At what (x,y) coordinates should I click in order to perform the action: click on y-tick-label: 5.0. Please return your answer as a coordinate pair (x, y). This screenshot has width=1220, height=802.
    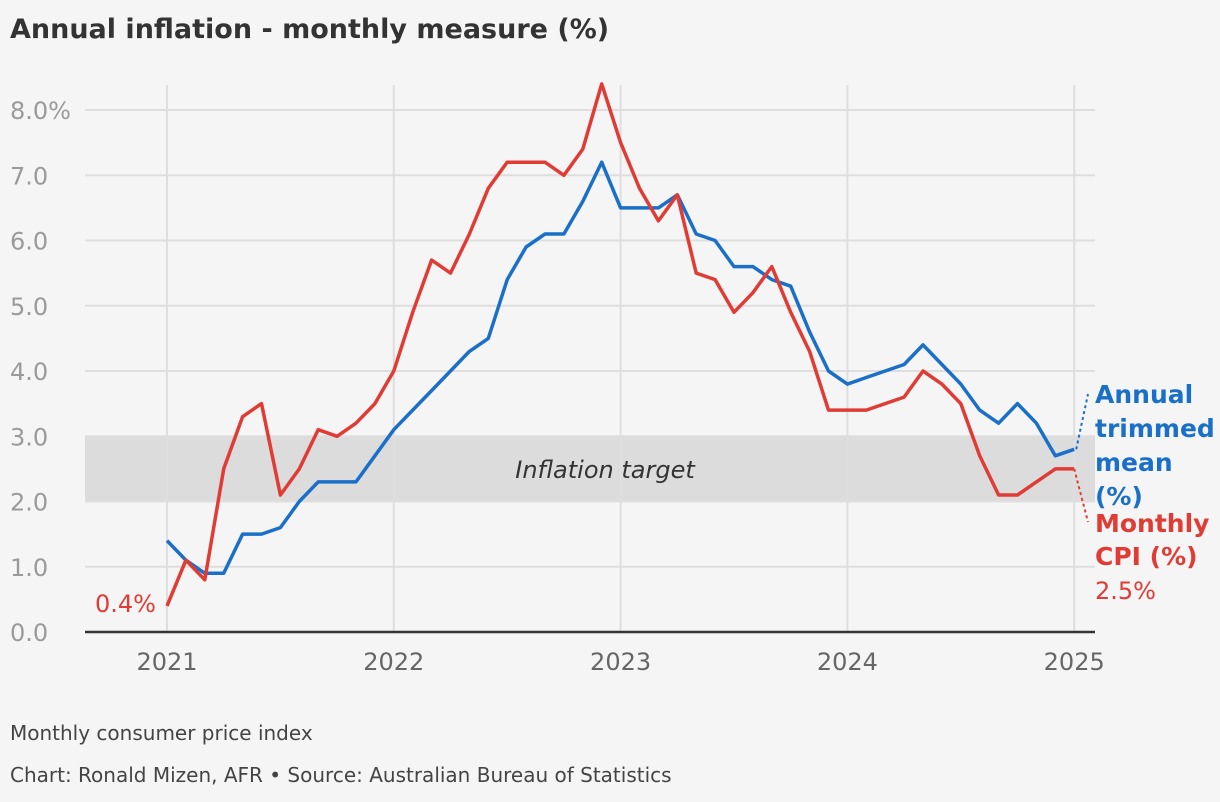
    Looking at the image, I should click on (29, 307).